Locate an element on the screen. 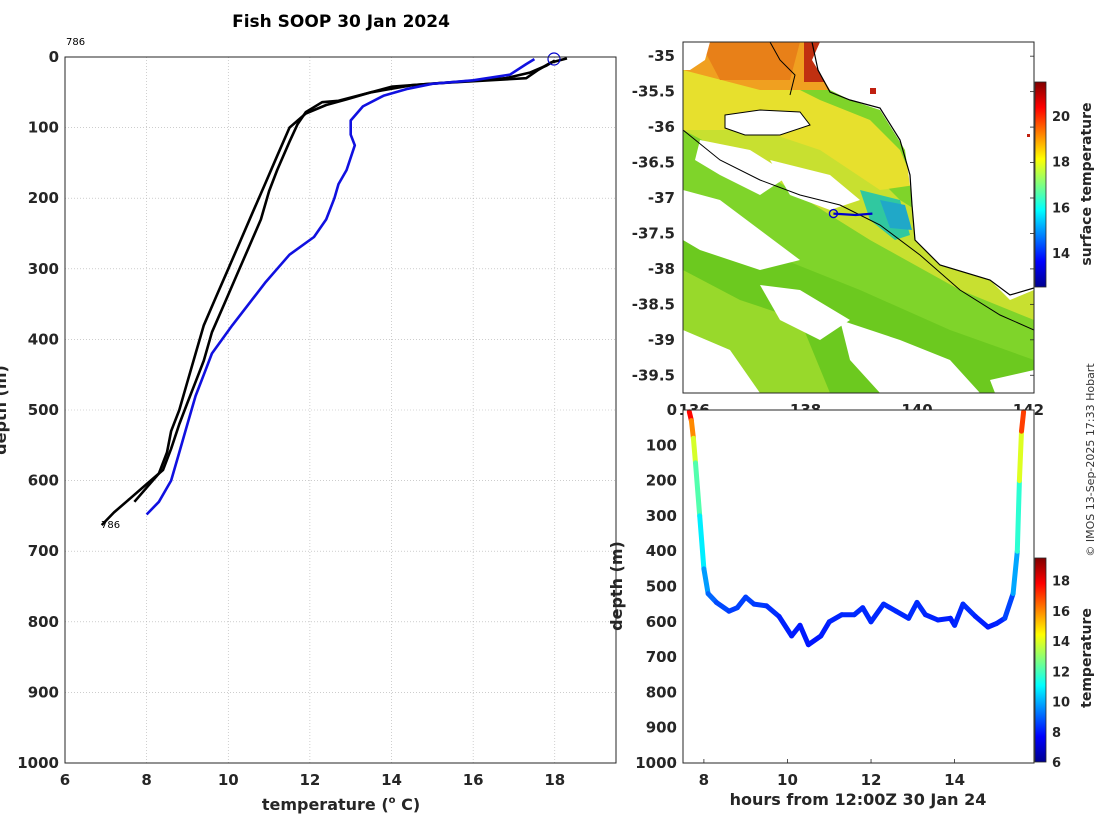 The height and width of the screenshot is (820, 1100). profile-id-bottom: 786 is located at coordinates (110, 525).